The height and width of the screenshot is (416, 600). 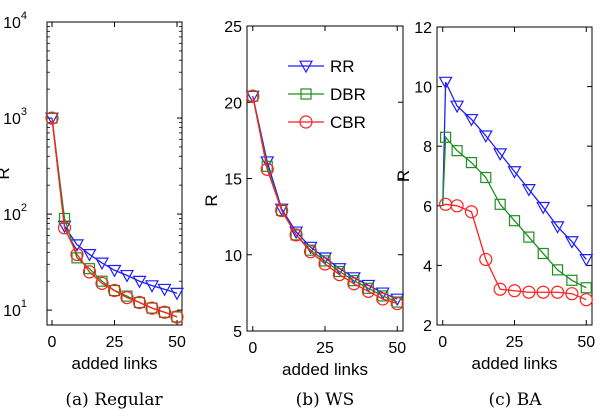 What do you see at coordinates (427, 147) in the screenshot?
I see `y-tick-label: 8` at bounding box center [427, 147].